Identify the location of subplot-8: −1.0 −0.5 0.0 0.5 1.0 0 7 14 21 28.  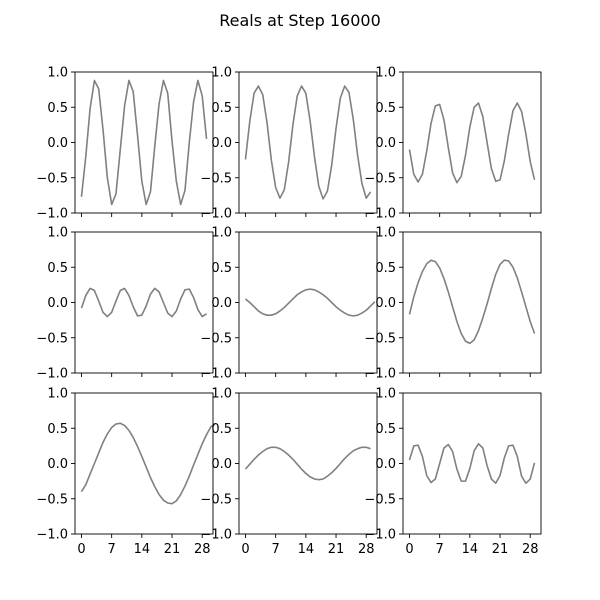
(289, 472).